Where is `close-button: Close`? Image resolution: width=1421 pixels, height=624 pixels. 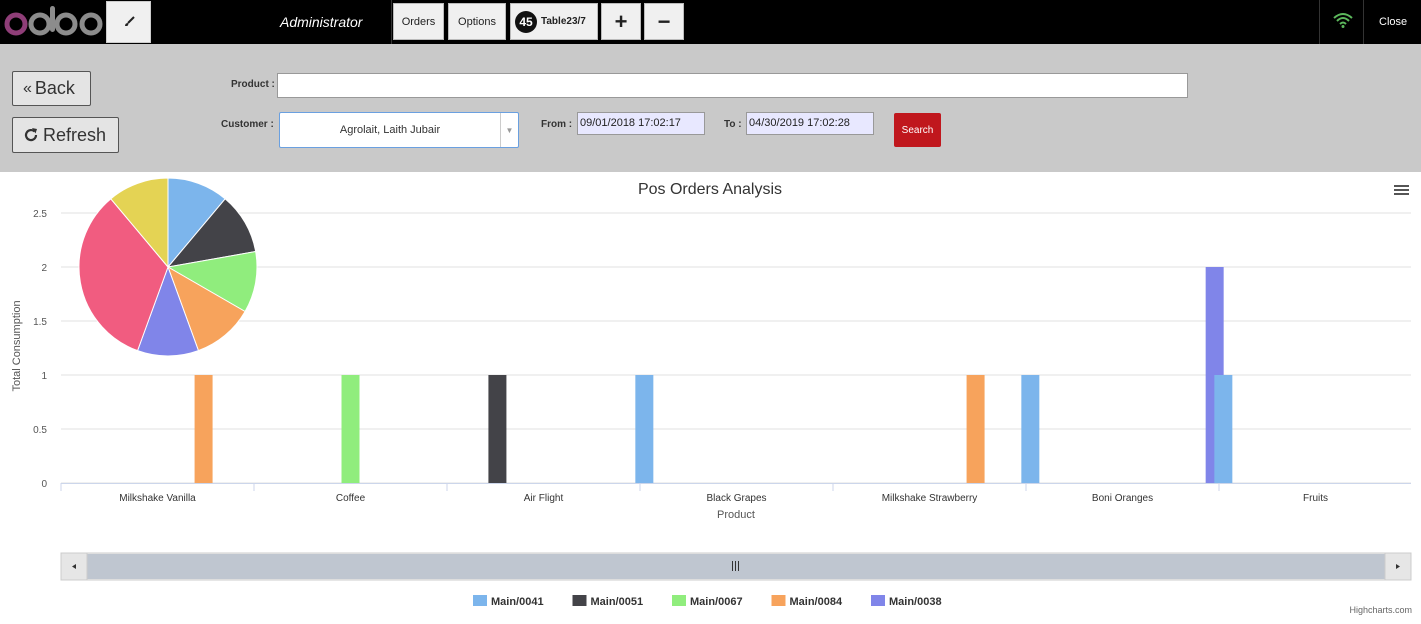 close-button: Close is located at coordinates (1393, 22).